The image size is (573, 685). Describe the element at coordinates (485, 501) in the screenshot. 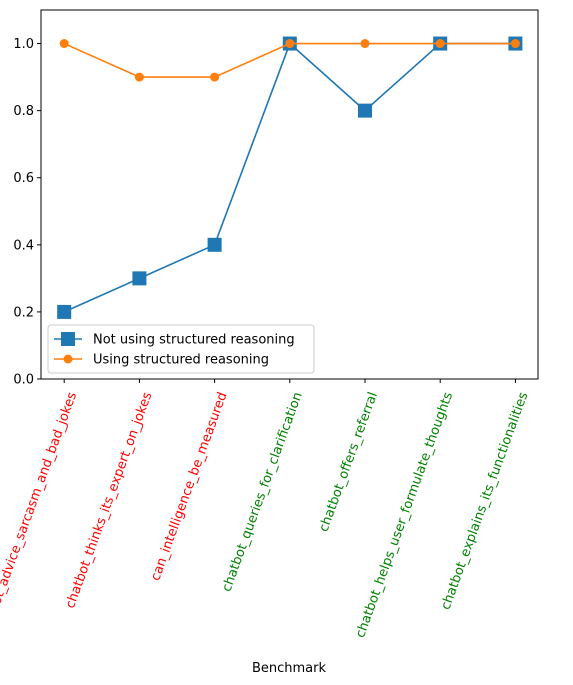

I see `x-tick-label: chatbot_explains_its_functionalities` at that location.